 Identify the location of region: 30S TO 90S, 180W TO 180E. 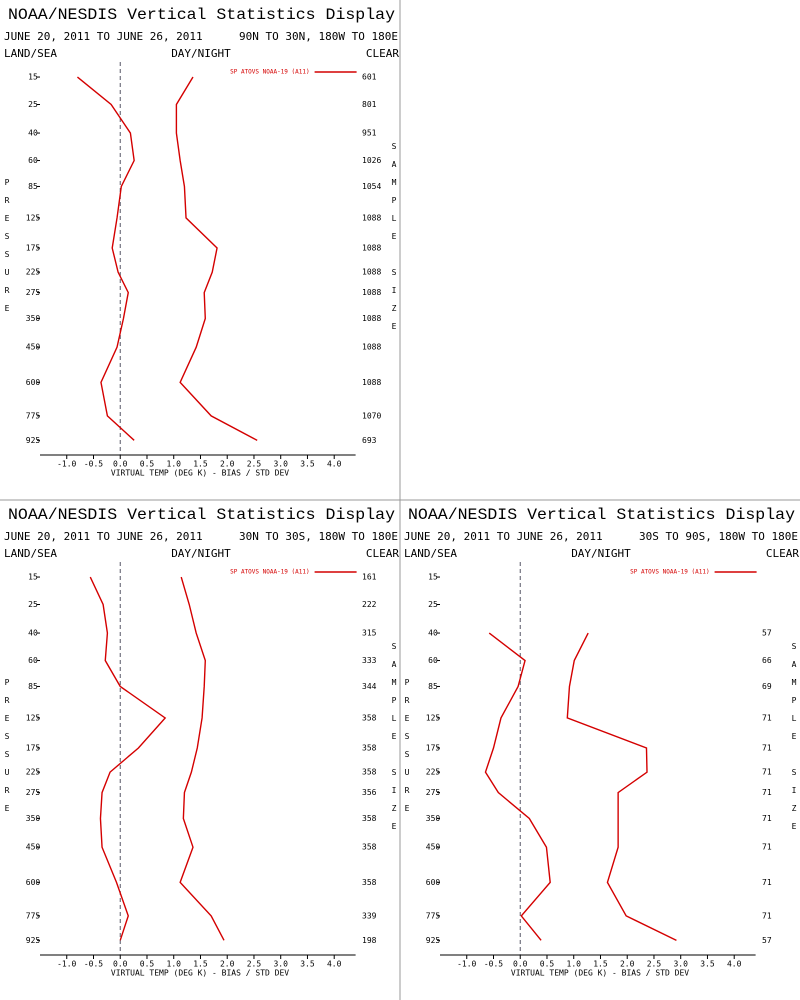
(718, 536).